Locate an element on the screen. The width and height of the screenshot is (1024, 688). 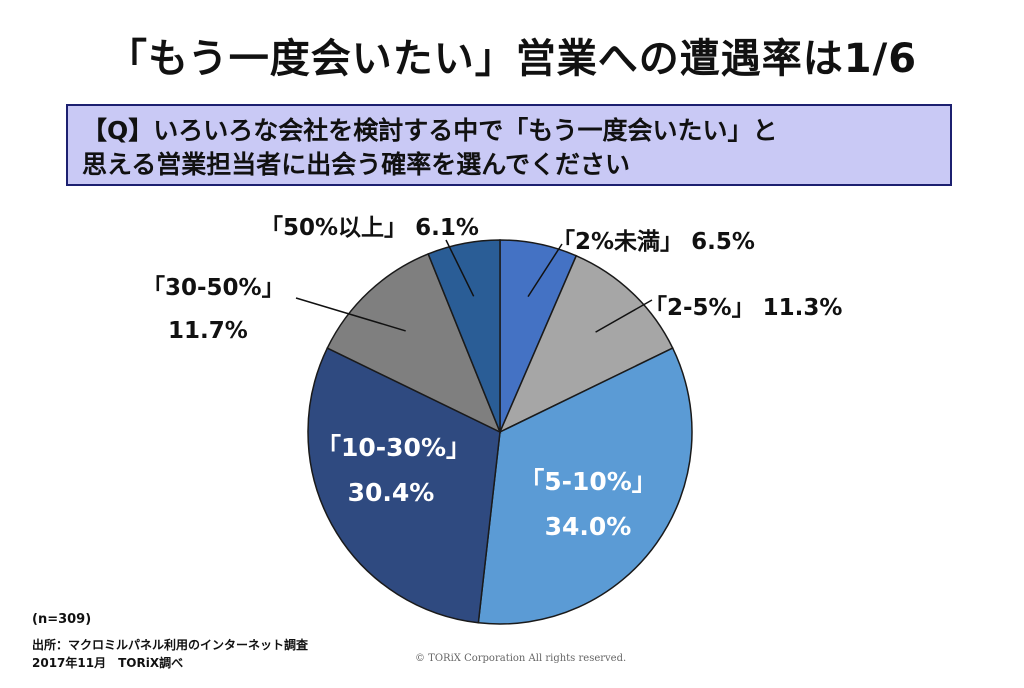
slice-label-gt50: 「50%以上」 6.1% is located at coordinates (369, 225).